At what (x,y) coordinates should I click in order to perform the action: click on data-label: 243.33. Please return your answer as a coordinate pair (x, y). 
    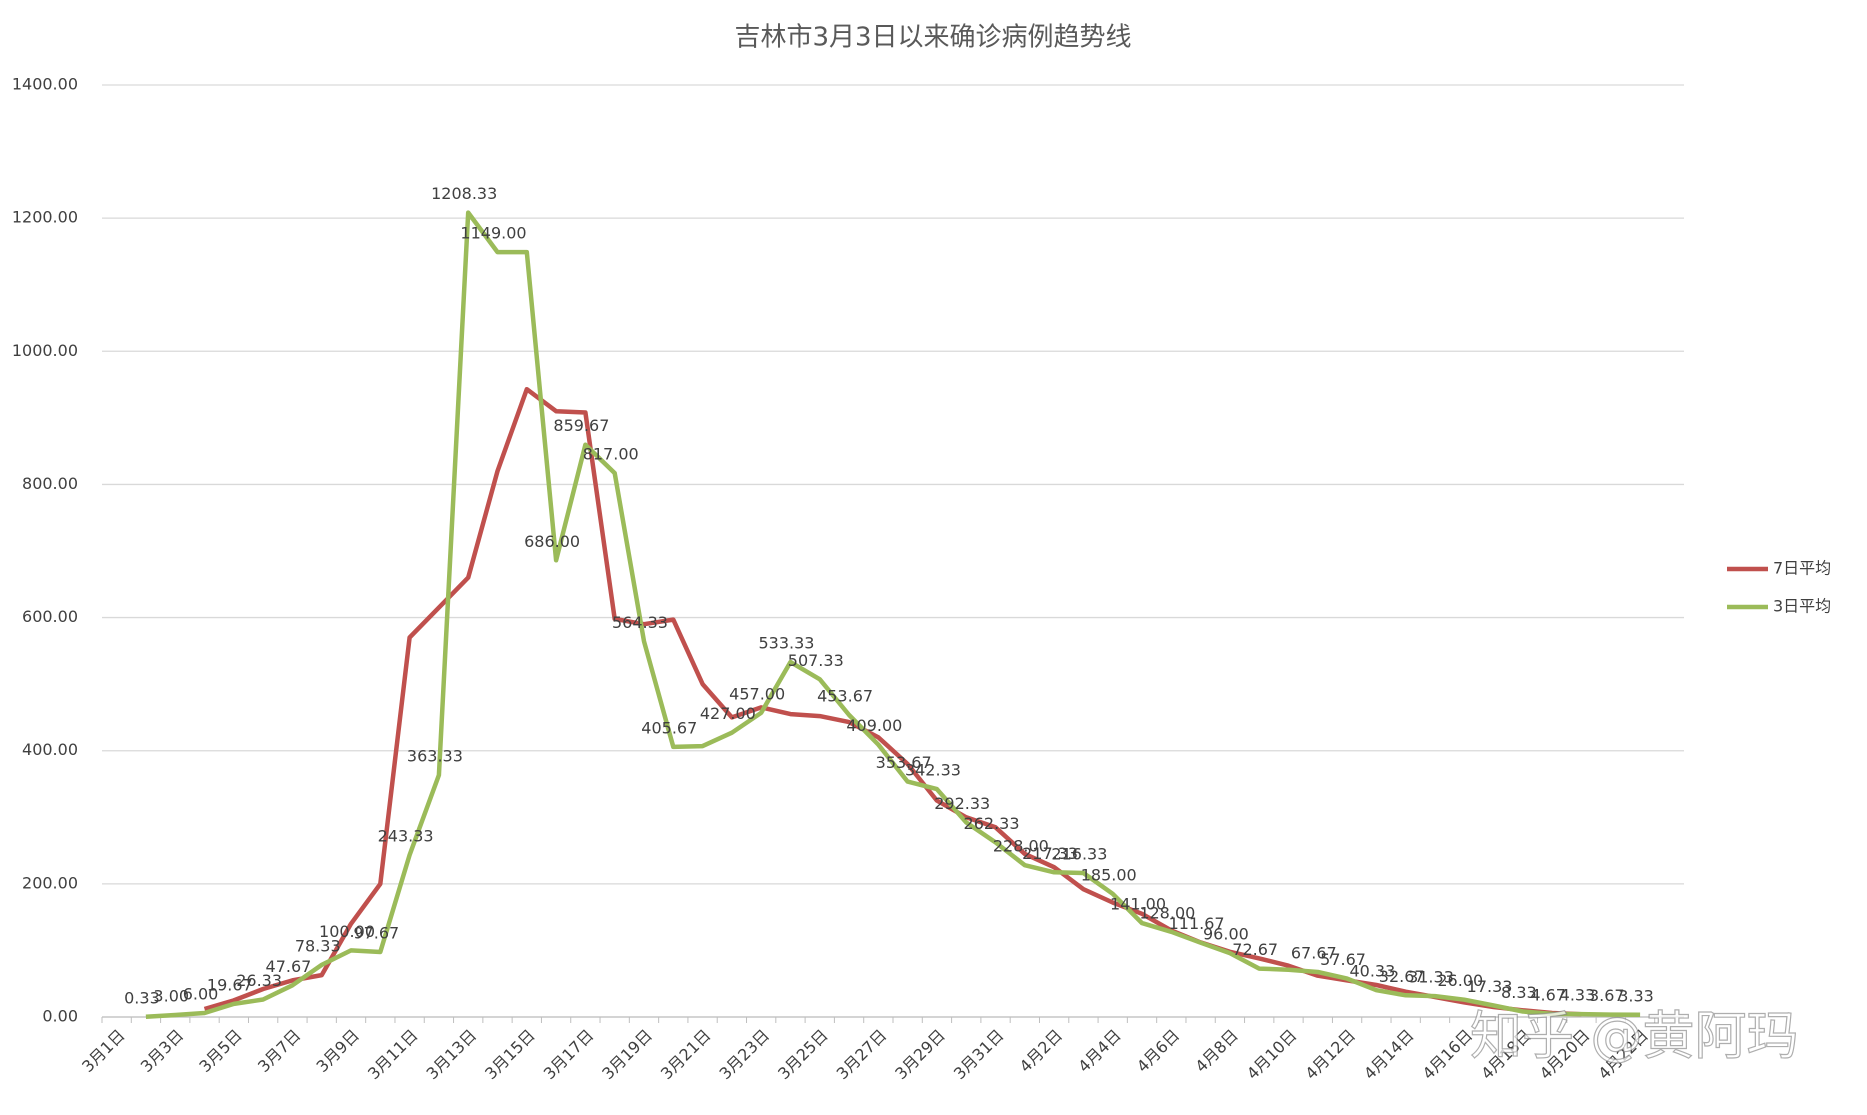
    Looking at the image, I should click on (406, 836).